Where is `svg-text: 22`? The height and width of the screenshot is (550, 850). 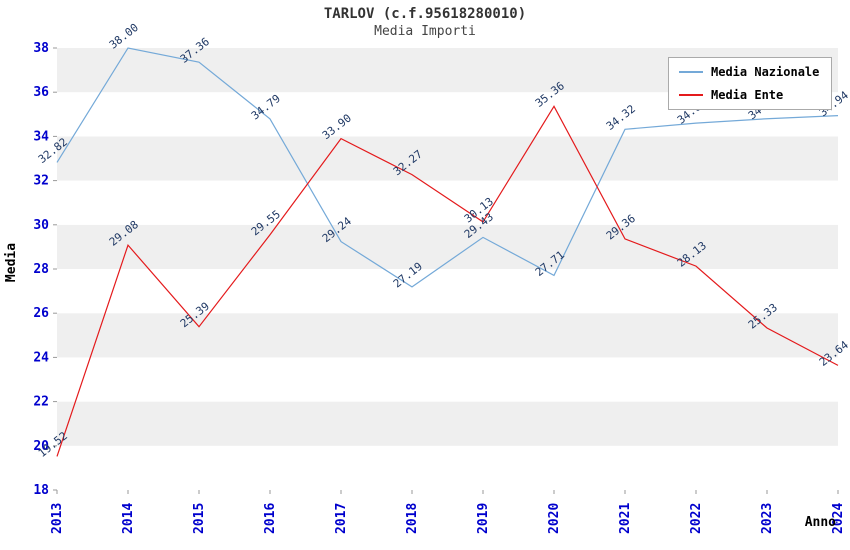 svg-text: 22 is located at coordinates (41, 402).